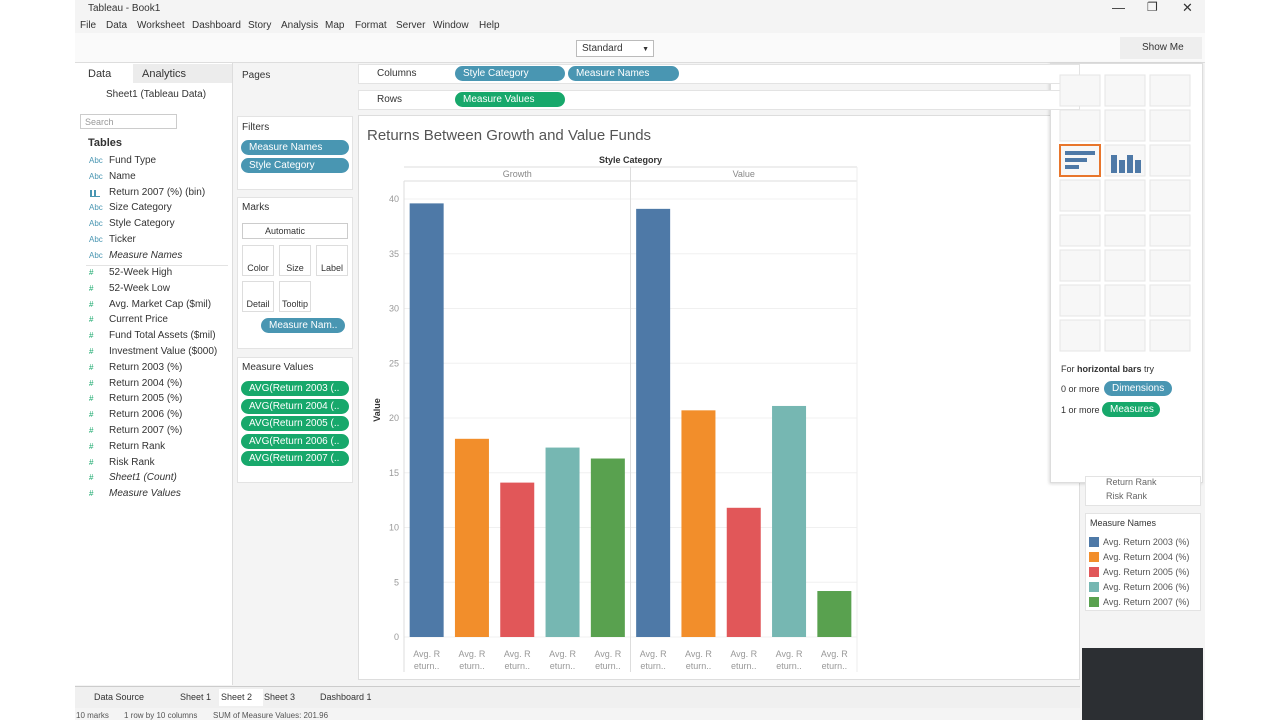 The width and height of the screenshot is (1280, 720). I want to click on field-name: Name, so click(122, 176).